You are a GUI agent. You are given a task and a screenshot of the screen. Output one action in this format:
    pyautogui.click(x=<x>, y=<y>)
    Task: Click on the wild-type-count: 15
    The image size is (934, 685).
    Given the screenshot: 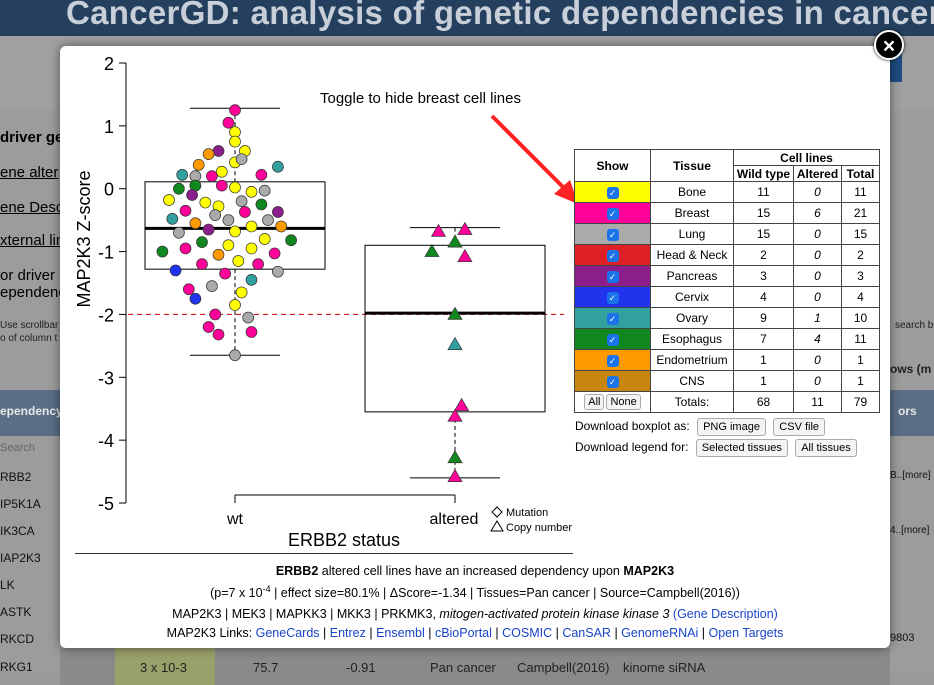 What is the action you would take?
    pyautogui.click(x=763, y=234)
    